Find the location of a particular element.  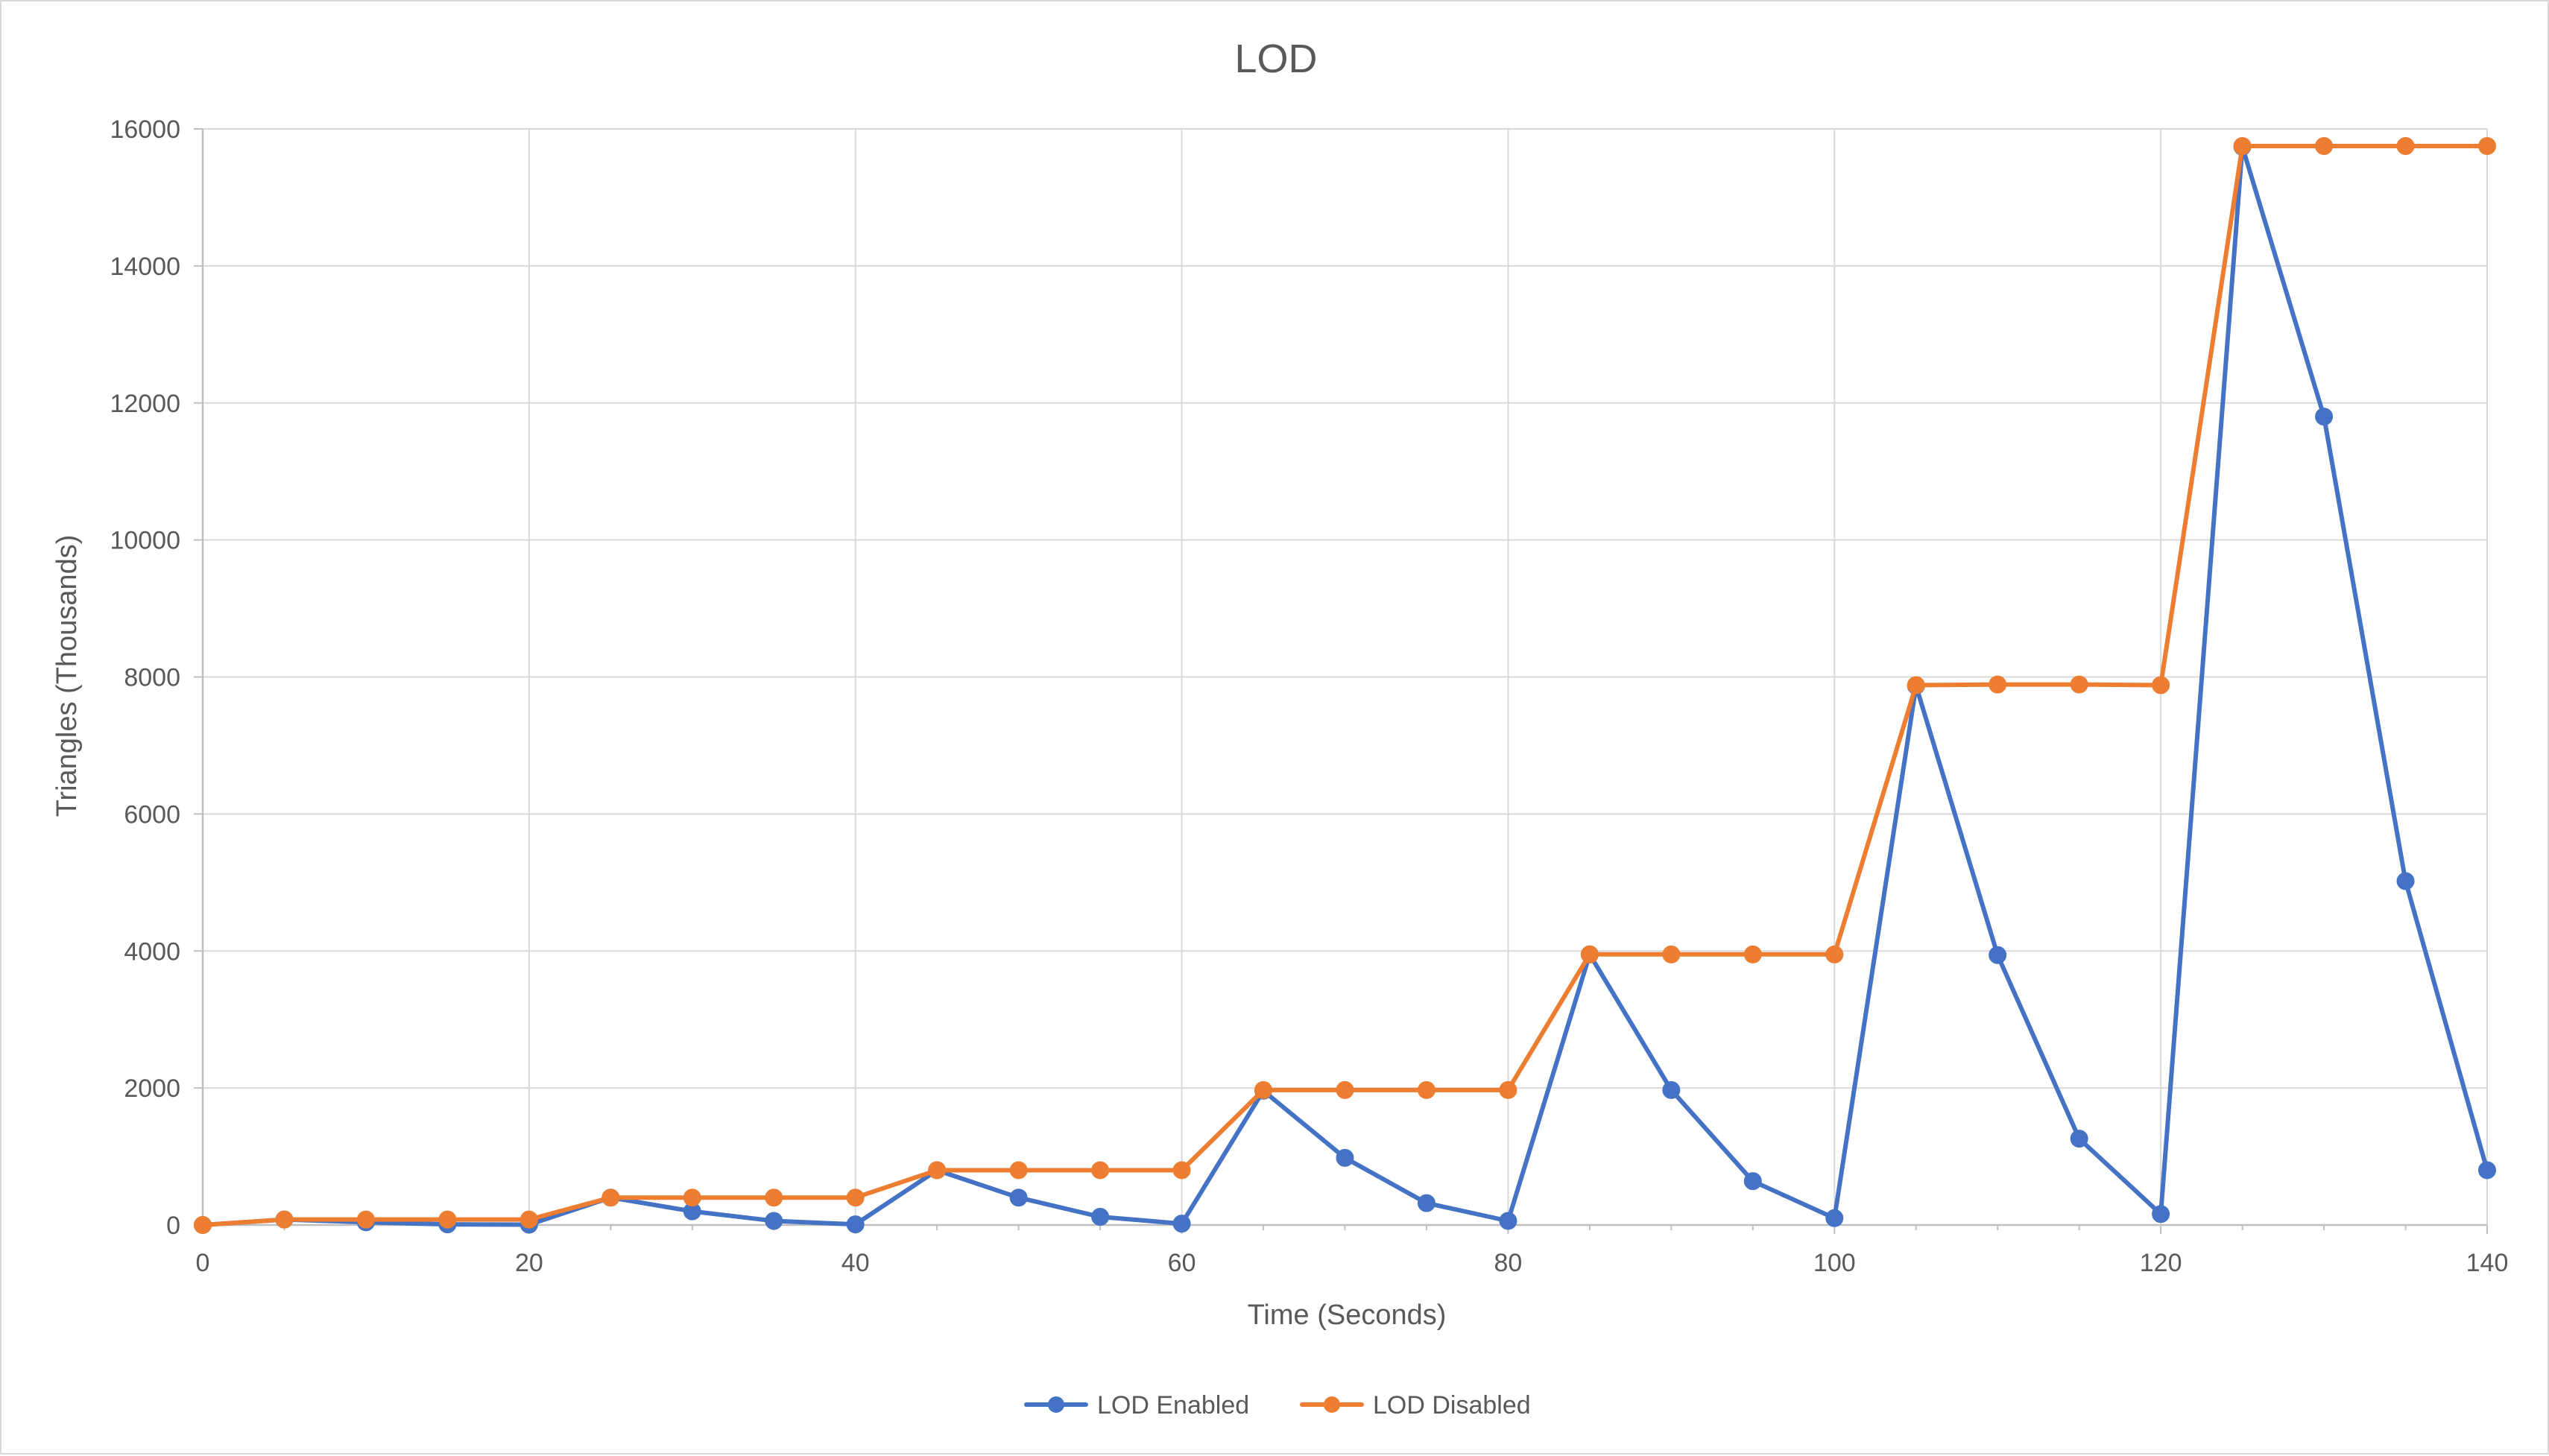

y-tick-label: 2000 is located at coordinates (152, 1088).